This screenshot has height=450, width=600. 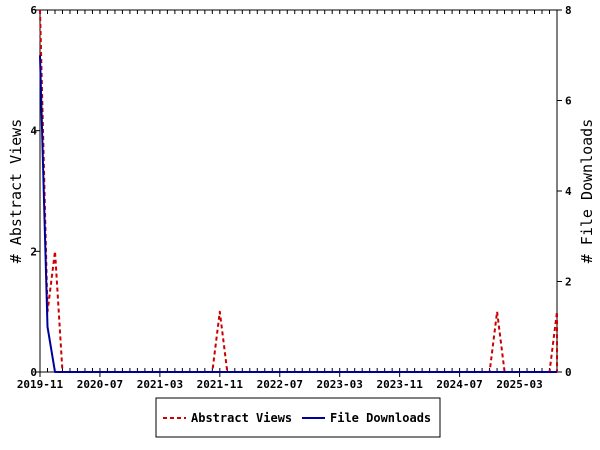 What do you see at coordinates (100, 384) in the screenshot?
I see `x-tick-label: 2020-07` at bounding box center [100, 384].